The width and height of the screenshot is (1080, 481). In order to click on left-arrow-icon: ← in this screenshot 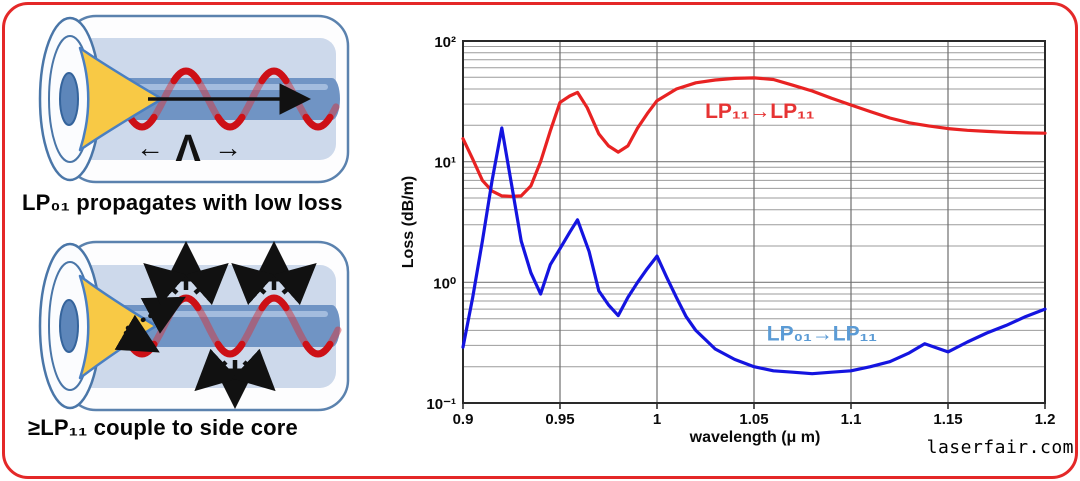, I will do `click(150, 147)`.